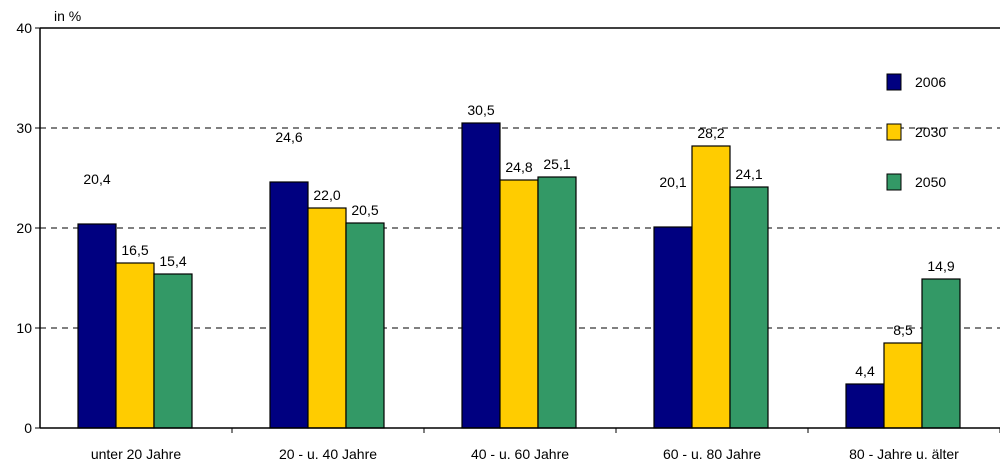  I want to click on data-label: 24,1, so click(748, 174).